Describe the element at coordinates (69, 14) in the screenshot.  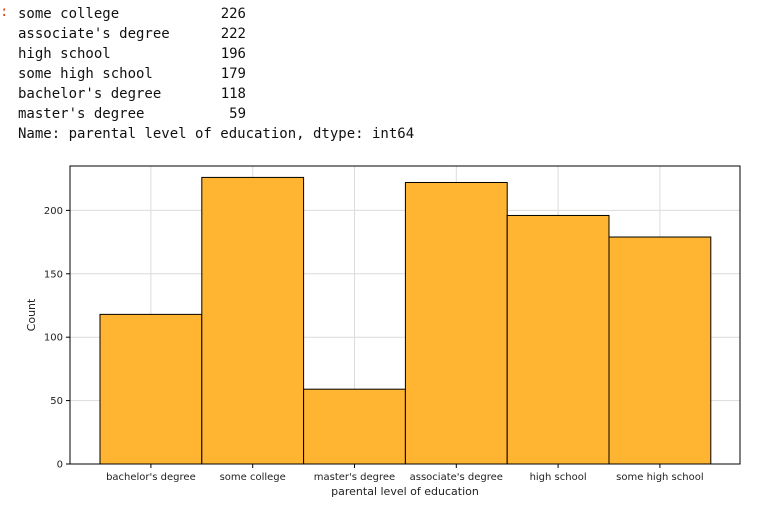
I see `series-label: some college` at that location.